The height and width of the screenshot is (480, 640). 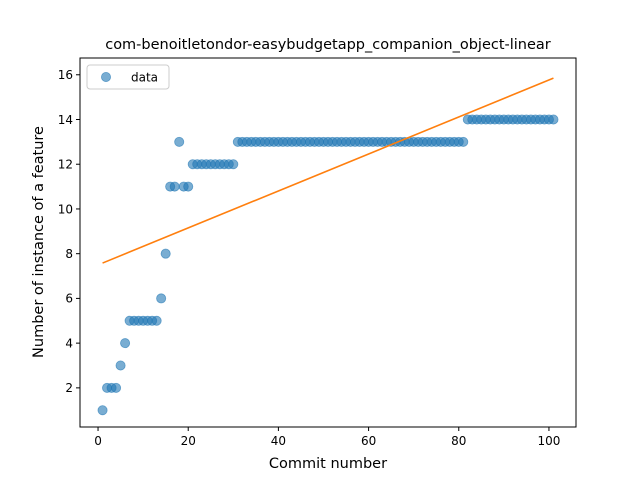 I want to click on legend-box, so click(x=128, y=77).